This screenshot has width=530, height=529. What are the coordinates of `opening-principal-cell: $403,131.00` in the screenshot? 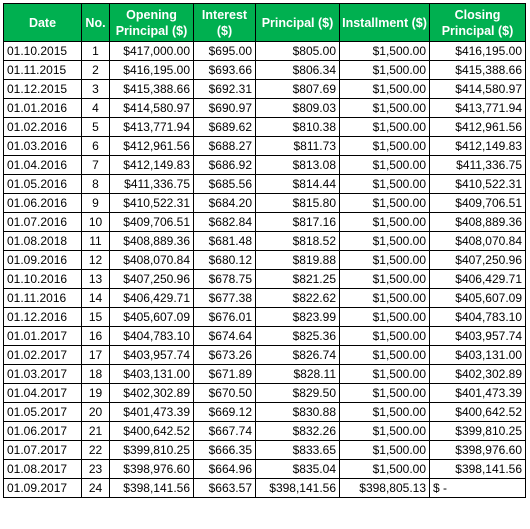 It's located at (151, 374).